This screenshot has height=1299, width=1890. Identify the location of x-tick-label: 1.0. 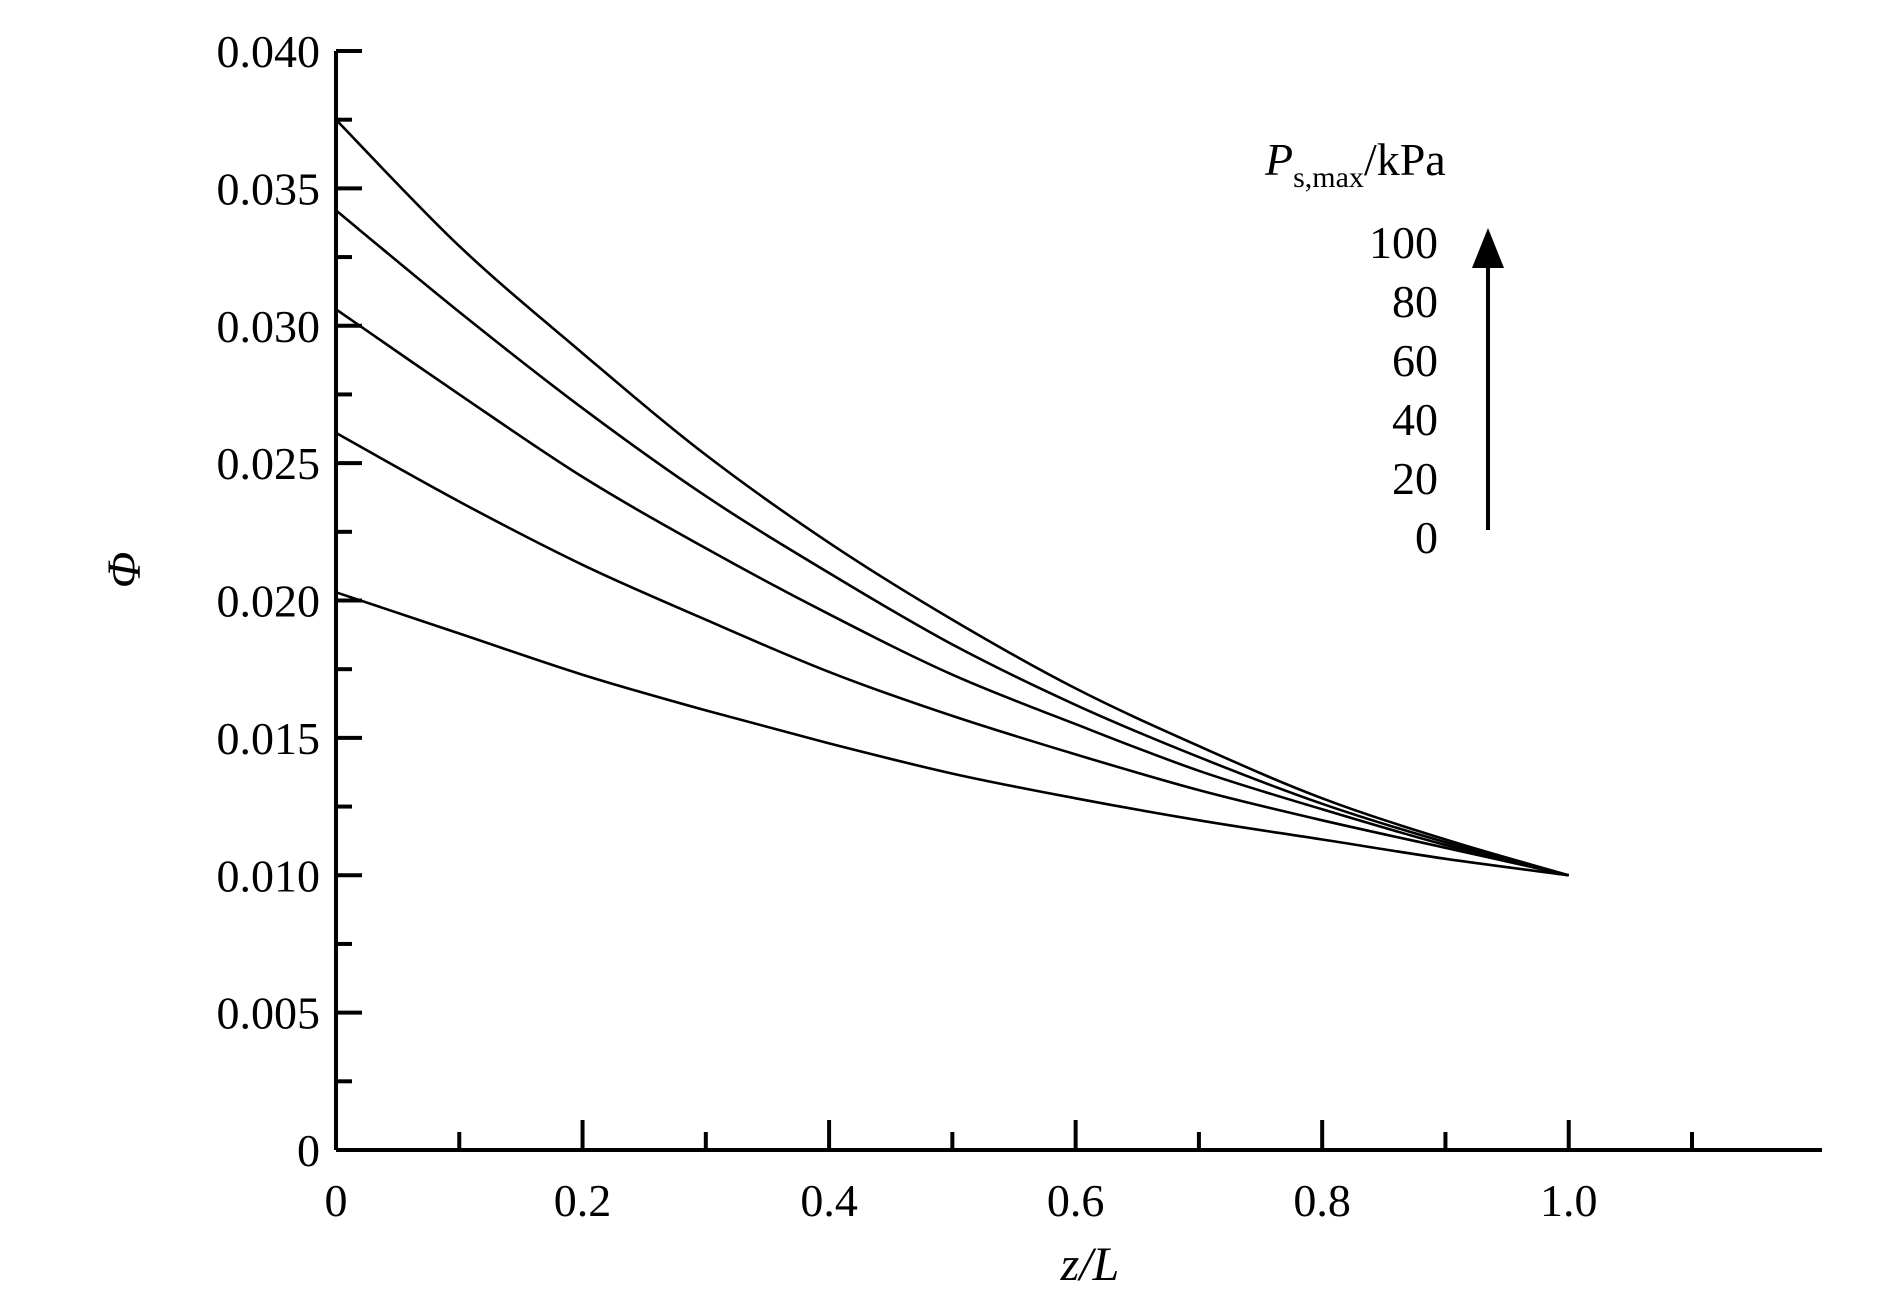
(1569, 1200).